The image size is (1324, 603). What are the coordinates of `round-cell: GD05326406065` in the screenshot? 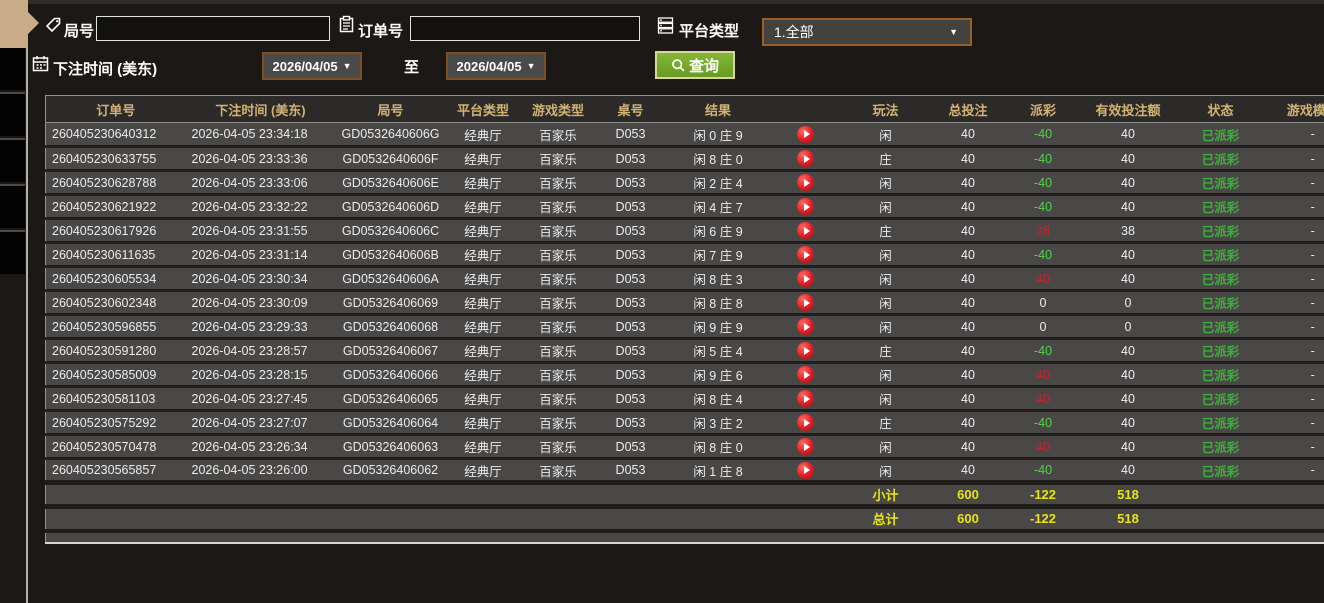 It's located at (390, 398).